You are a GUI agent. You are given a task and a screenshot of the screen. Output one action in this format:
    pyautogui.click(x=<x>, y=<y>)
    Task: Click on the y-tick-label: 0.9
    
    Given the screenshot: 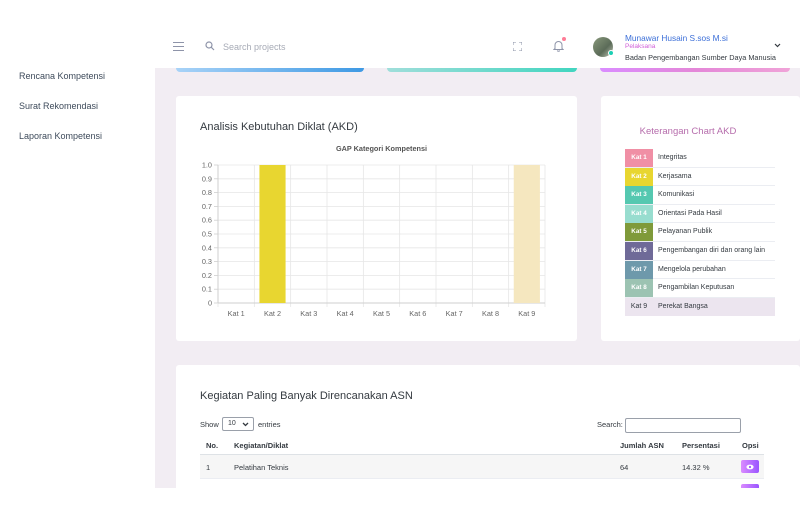 What is the action you would take?
    pyautogui.click(x=207, y=178)
    